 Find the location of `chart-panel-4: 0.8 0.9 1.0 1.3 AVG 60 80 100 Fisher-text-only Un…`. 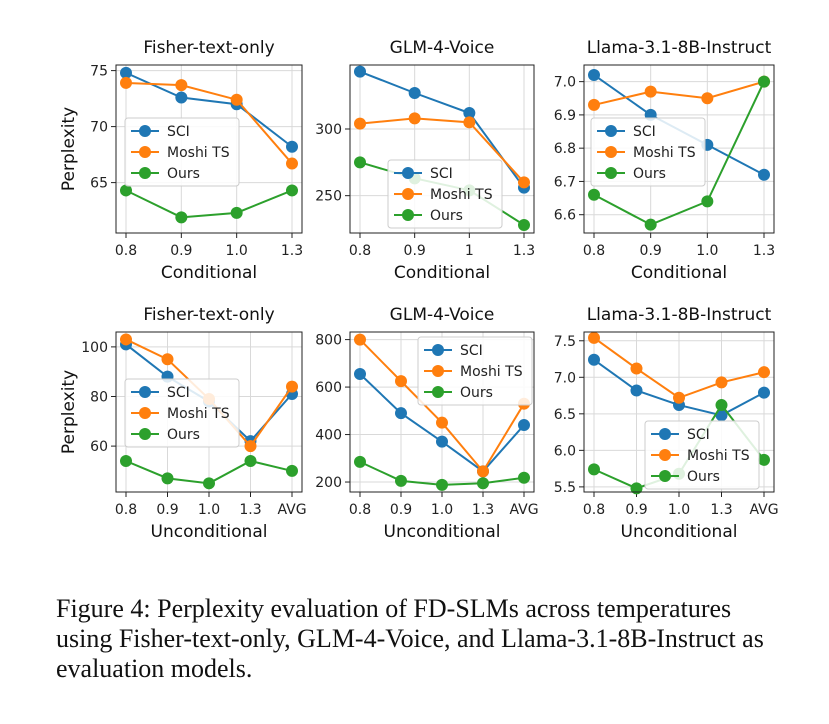

chart-panel-4: 0.8 0.9 1.0 1.3 AVG 60 80 100 Fisher-text-only Un… is located at coordinates (183, 423).